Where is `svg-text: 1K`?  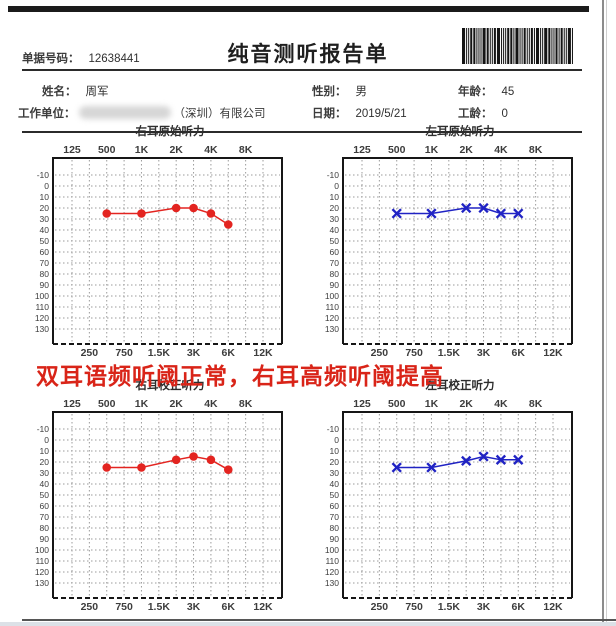
svg-text: 1K is located at coordinates (142, 404).